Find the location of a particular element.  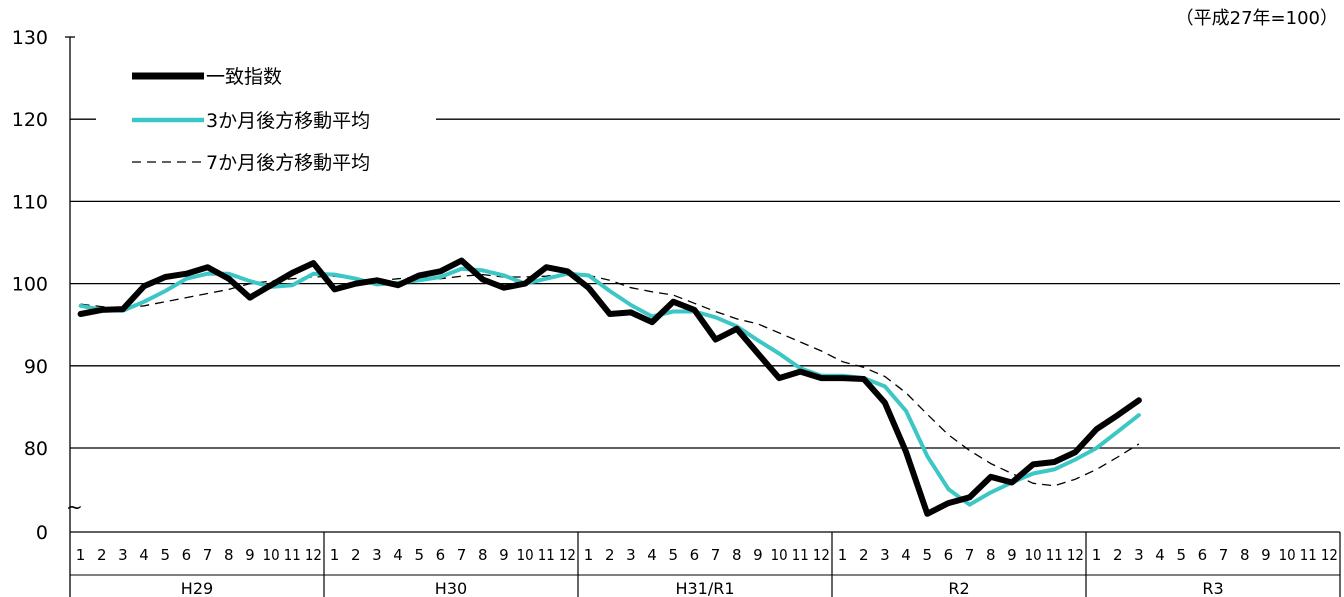

y-tick-label: 100 is located at coordinates (30, 285).